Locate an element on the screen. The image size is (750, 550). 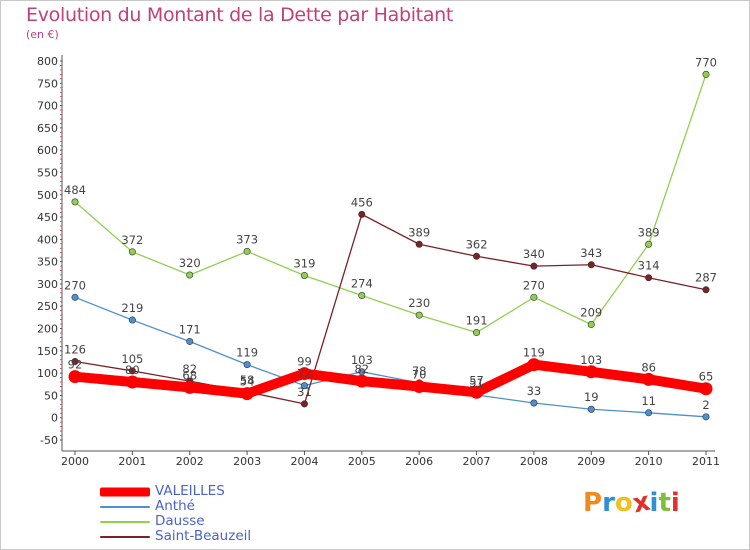
x-tick-label: 2003 is located at coordinates (247, 461).